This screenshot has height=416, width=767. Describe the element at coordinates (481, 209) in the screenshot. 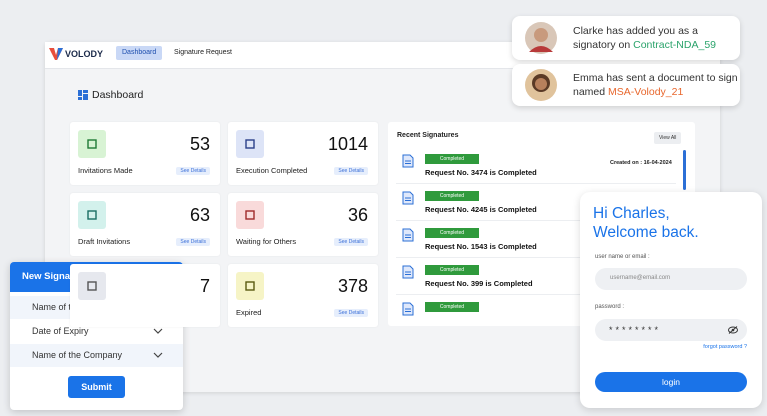

I see `request-text: Request No. 4245 is Completed` at that location.